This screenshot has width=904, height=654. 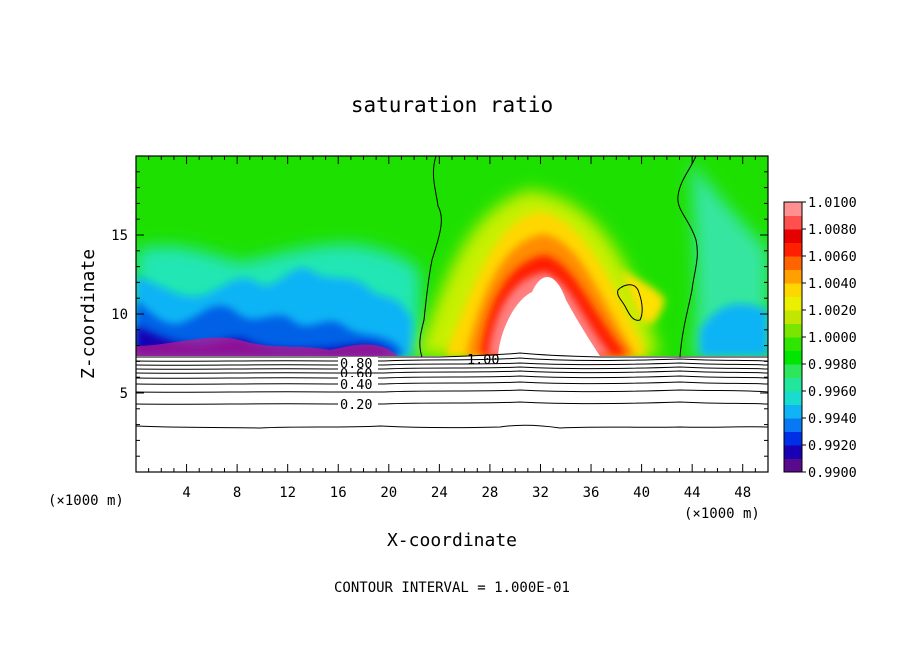 What do you see at coordinates (692, 493) in the screenshot?
I see `x-tick-label: 44` at bounding box center [692, 493].